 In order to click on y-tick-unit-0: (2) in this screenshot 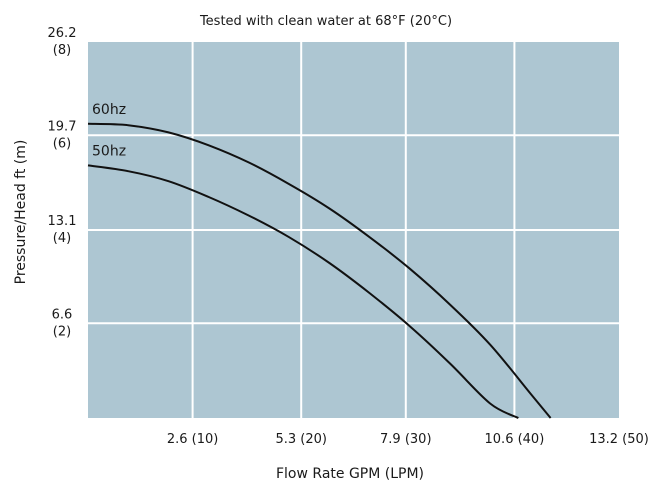, I will do `click(62, 331)`.